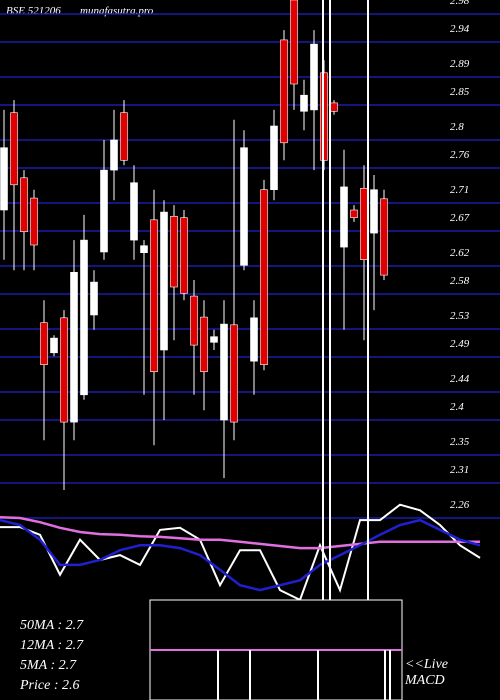 The height and width of the screenshot is (700, 500). What do you see at coordinates (426, 664) in the screenshot?
I see `macd-label: <<Live` at bounding box center [426, 664].